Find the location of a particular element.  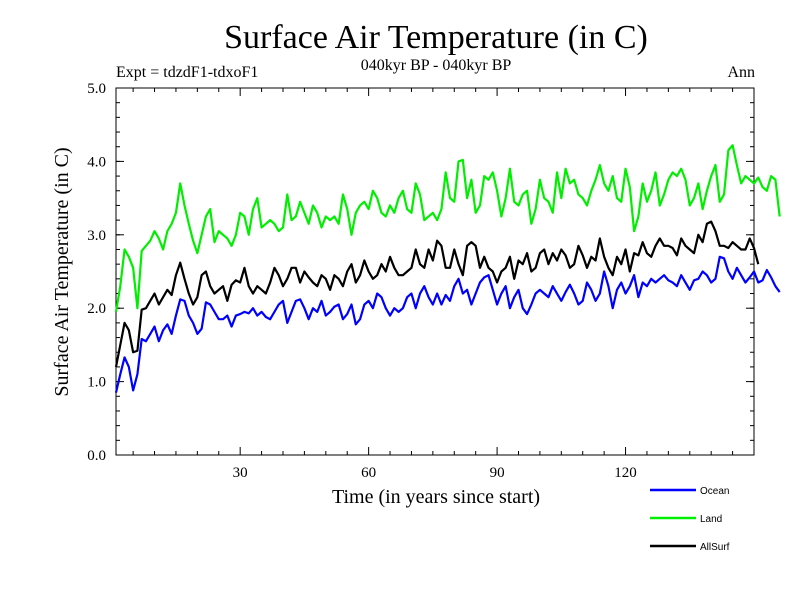

legend-label-land: Land is located at coordinates (711, 519).